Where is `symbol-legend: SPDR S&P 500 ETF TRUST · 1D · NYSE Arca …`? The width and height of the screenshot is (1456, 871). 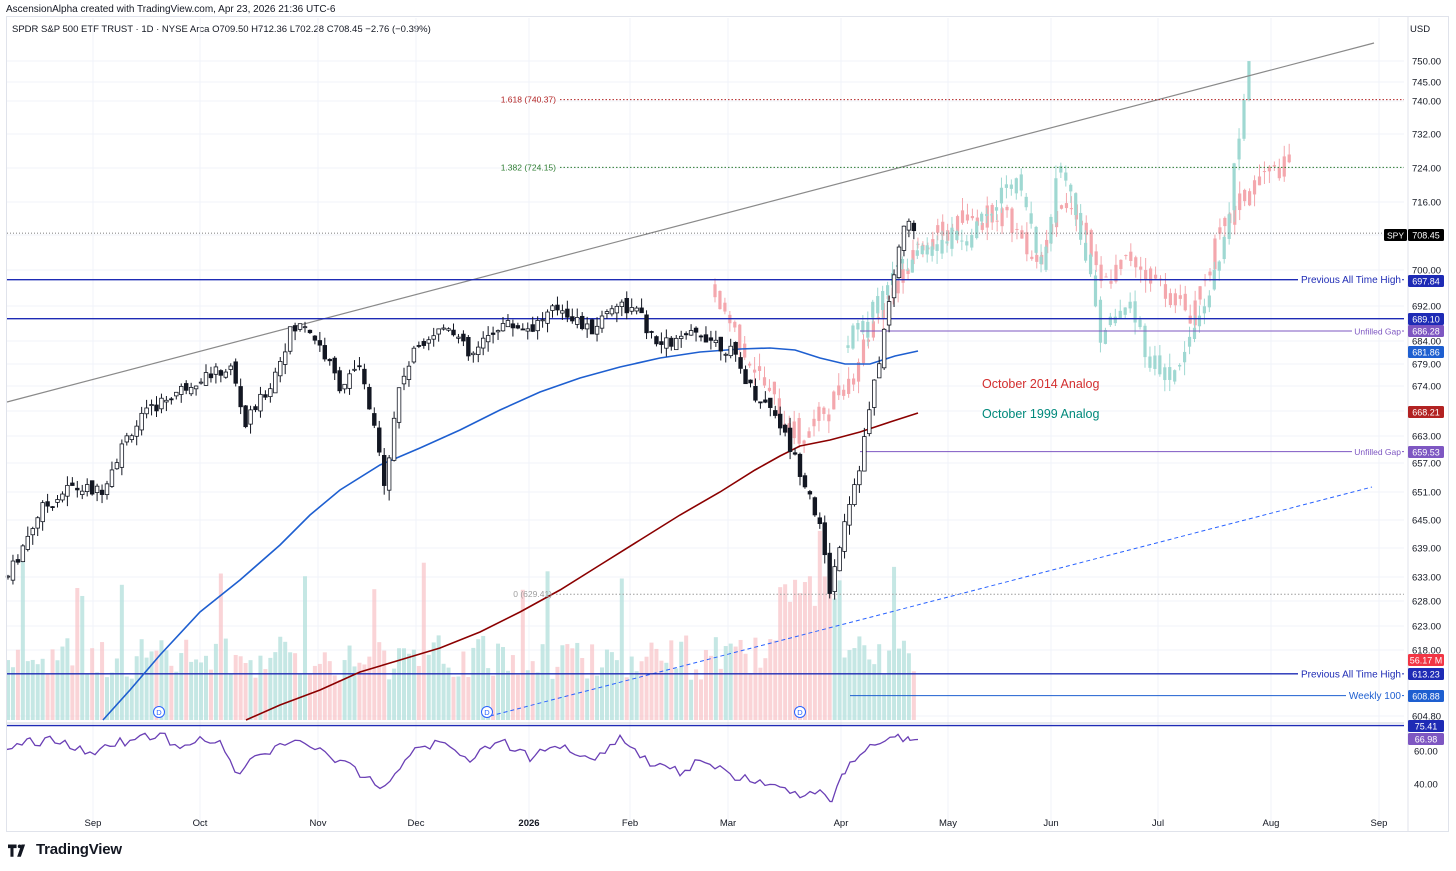 symbol-legend: SPDR S&P 500 ETF TRUST · 1D · NYSE Arca … is located at coordinates (221, 29).